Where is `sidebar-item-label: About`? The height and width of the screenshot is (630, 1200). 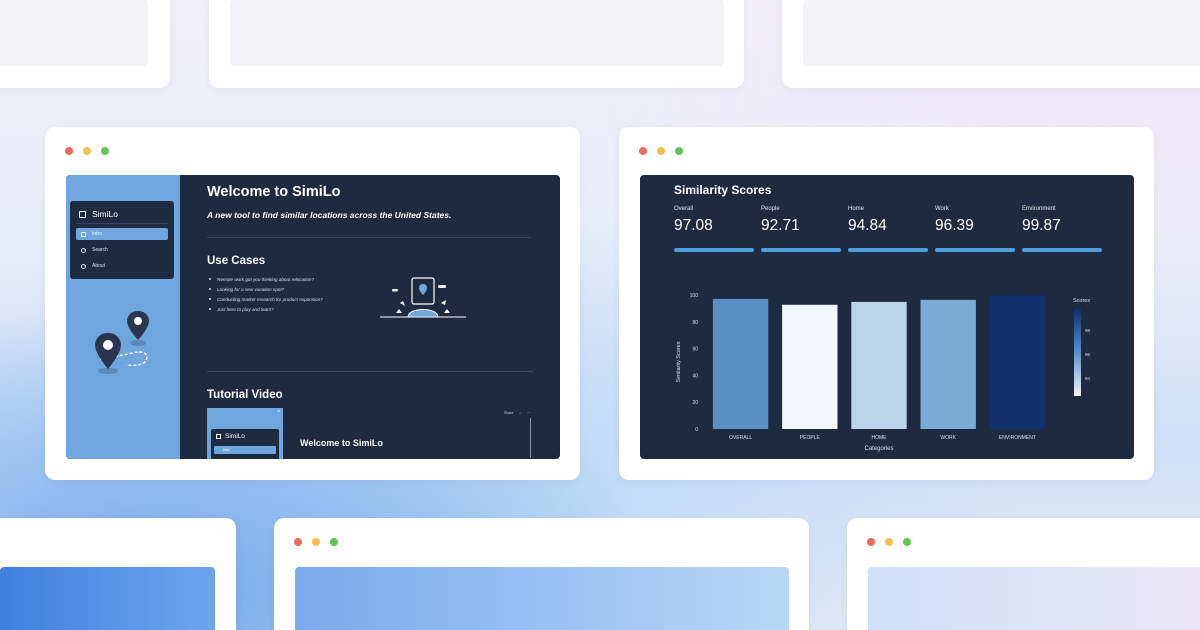 sidebar-item-label: About is located at coordinates (99, 266).